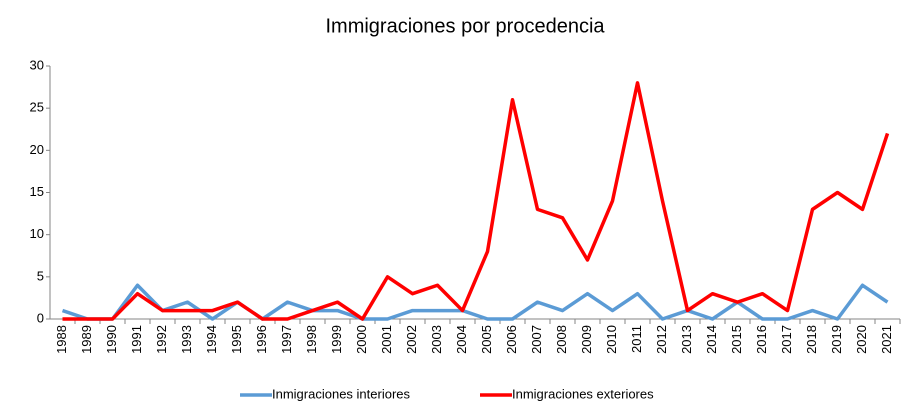 Image resolution: width=903 pixels, height=404 pixels. Describe the element at coordinates (37, 191) in the screenshot. I see `y-tick-label: 15` at that location.